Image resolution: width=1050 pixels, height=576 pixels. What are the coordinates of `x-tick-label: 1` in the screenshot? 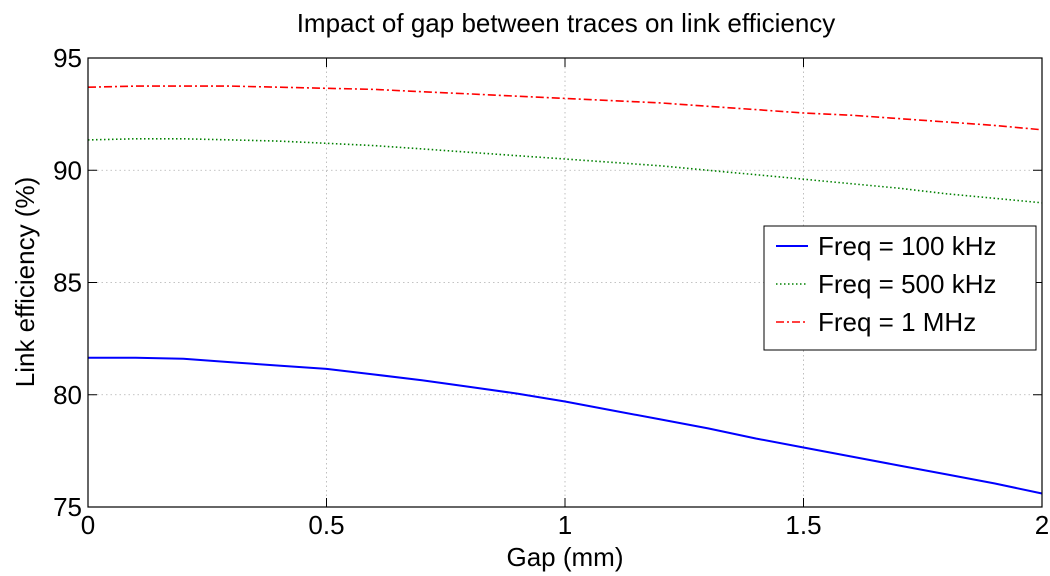 It's located at (565, 525).